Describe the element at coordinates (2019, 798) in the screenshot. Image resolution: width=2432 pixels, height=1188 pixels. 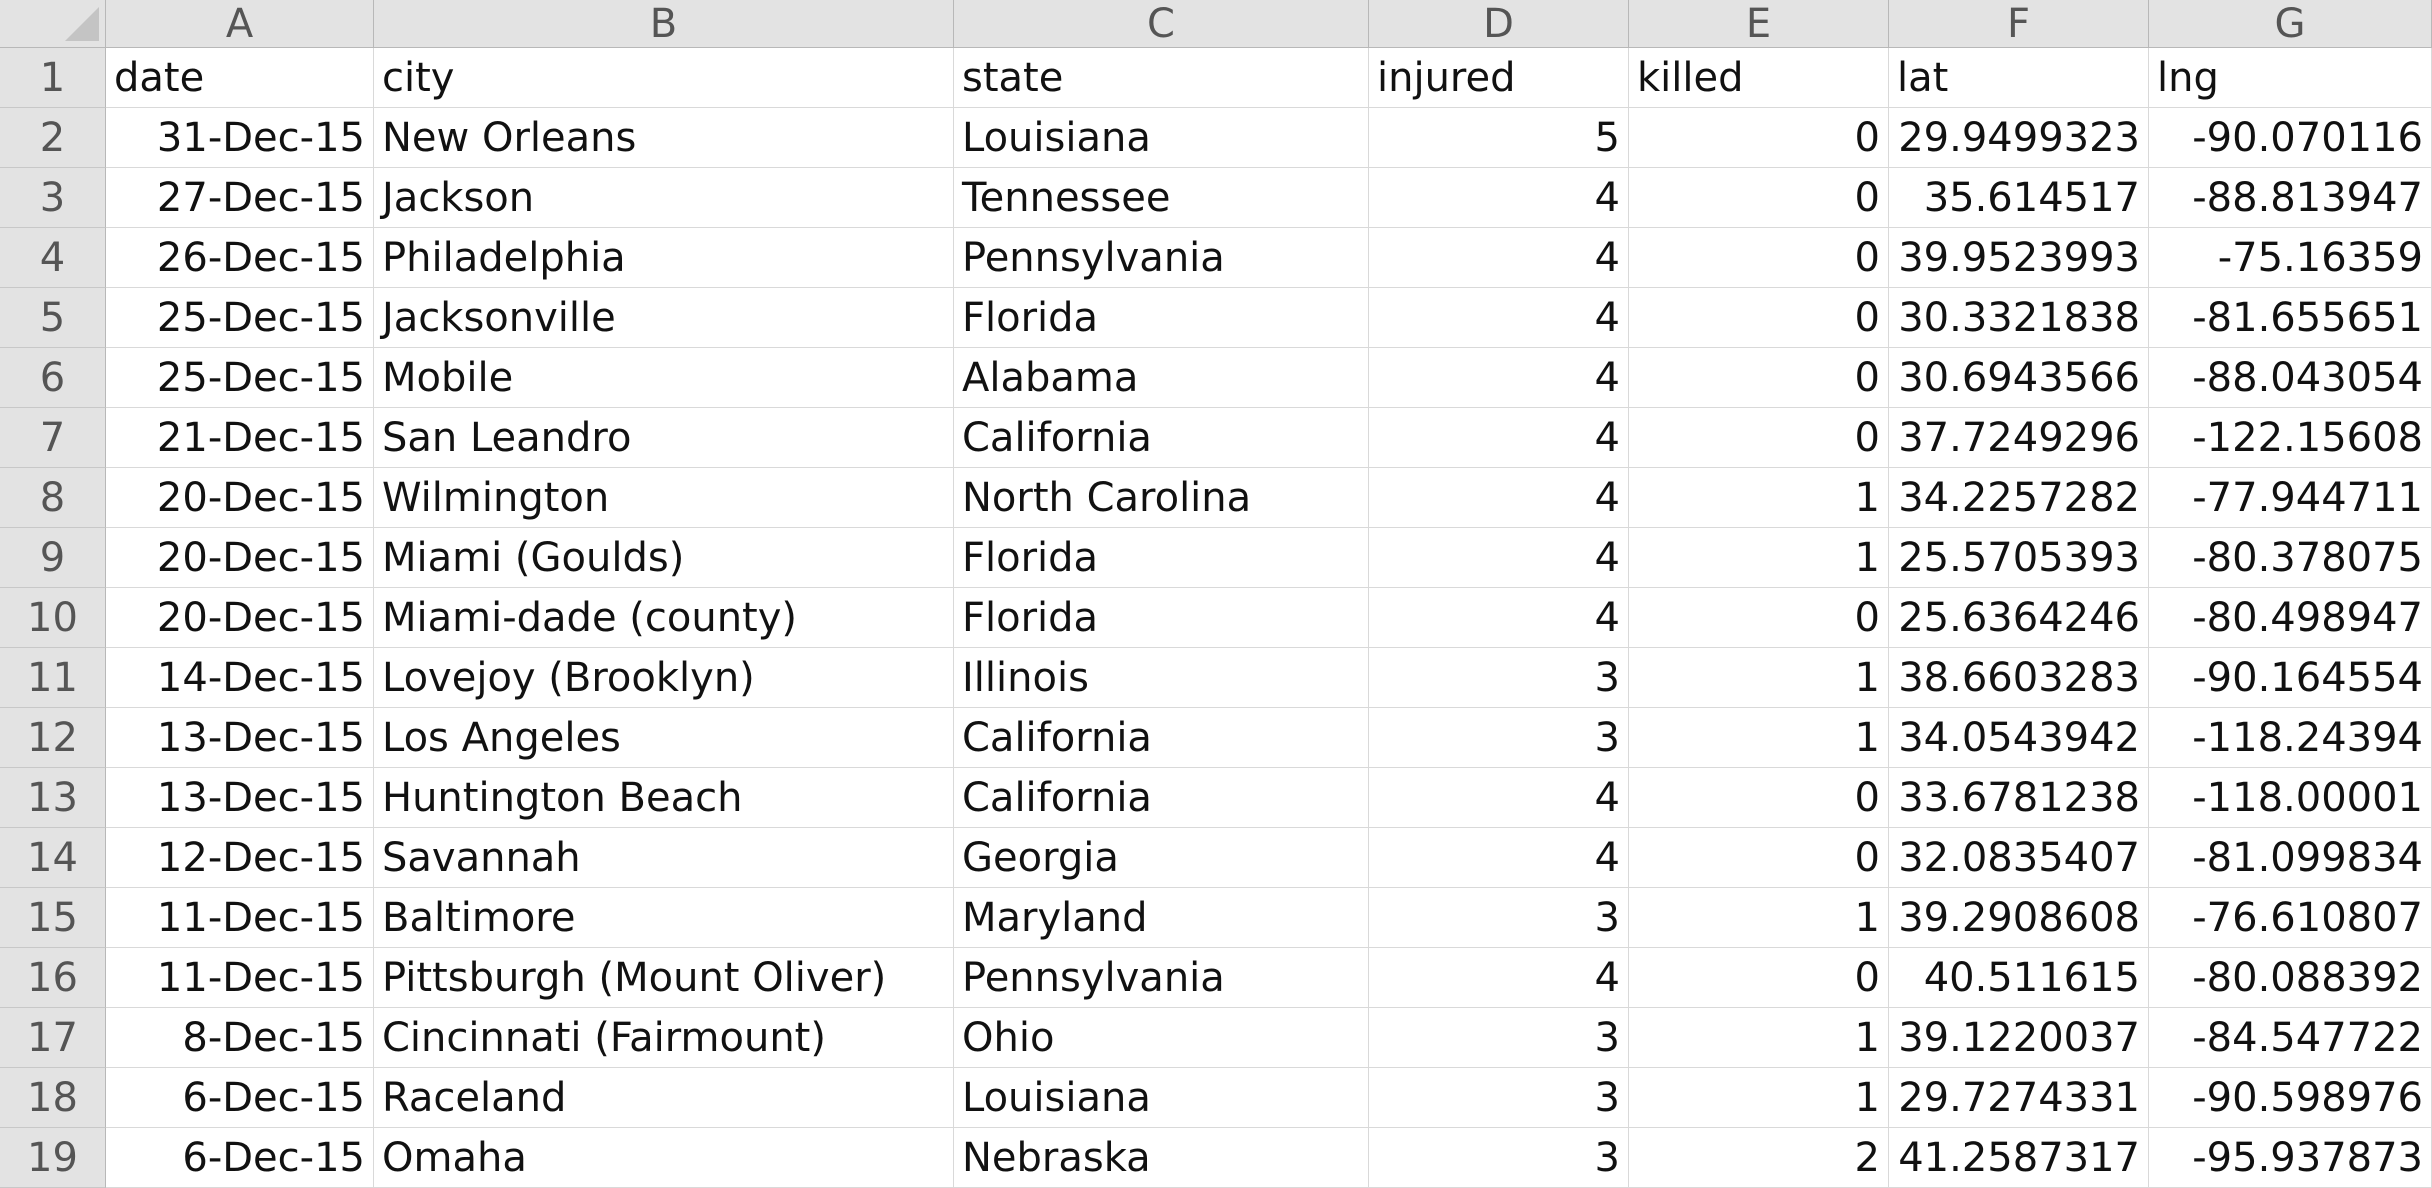
I see `cell-f: 33.6781238` at that location.